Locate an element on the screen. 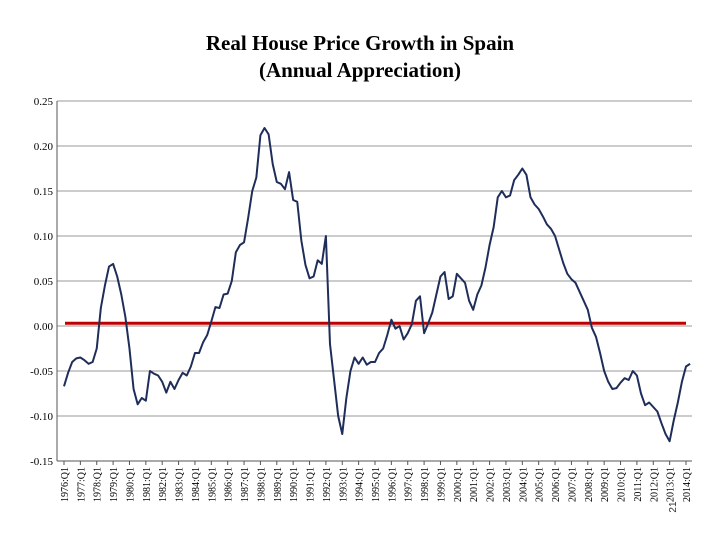 The height and width of the screenshot is (540, 720). x-tick-label: 1998:Q1 is located at coordinates (425, 484).